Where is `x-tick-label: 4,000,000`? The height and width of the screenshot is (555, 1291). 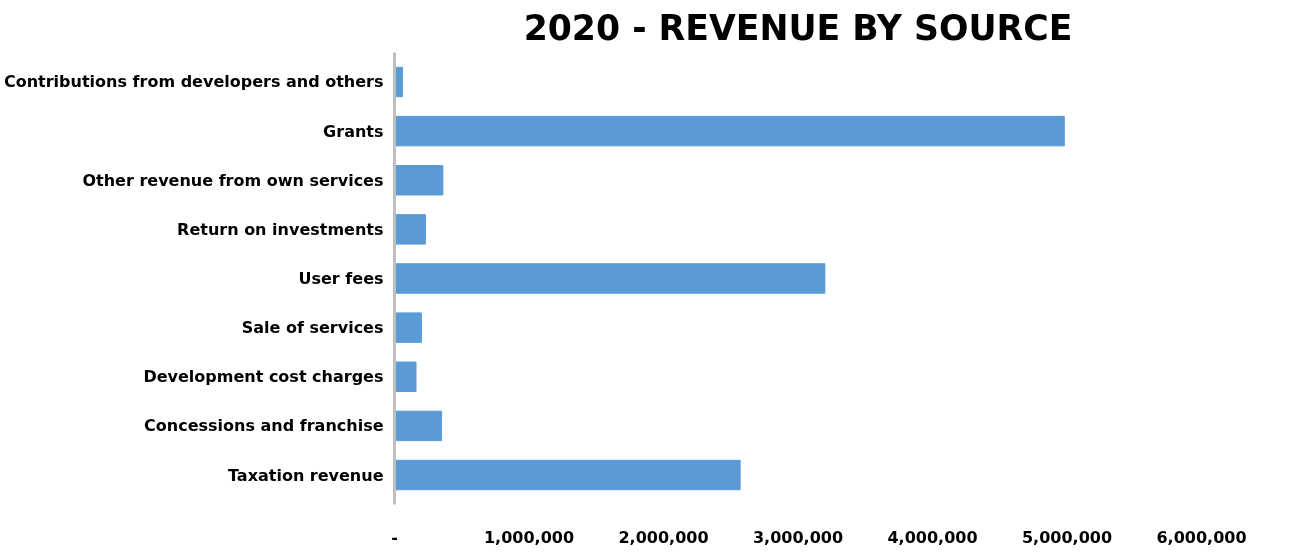 x-tick-label: 4,000,000 is located at coordinates (932, 537).